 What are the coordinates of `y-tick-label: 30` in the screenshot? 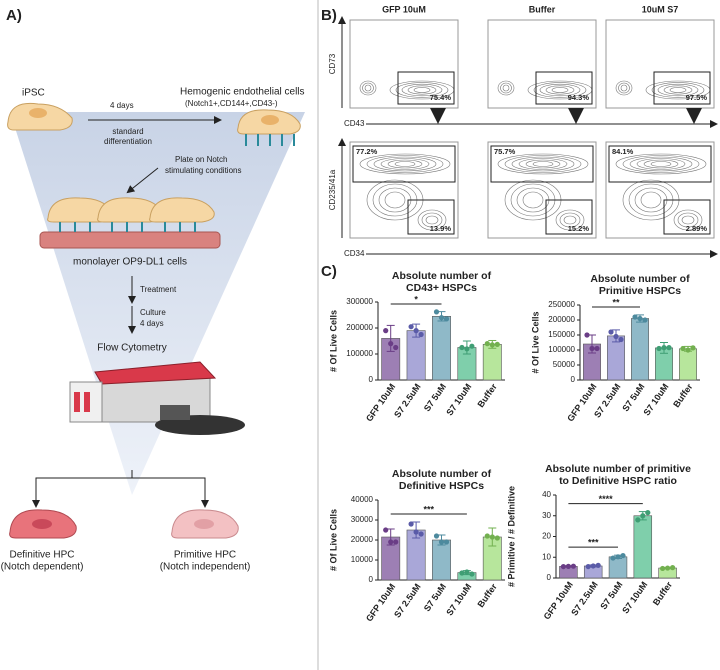 It's located at (546, 515).